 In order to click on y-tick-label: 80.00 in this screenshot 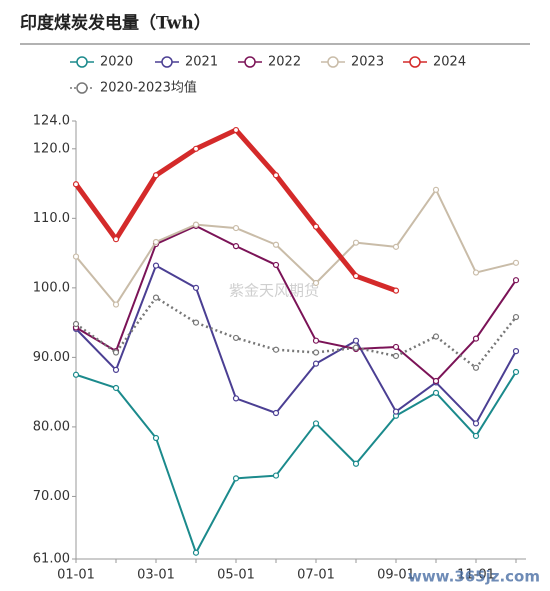, I will do `click(51, 426)`.